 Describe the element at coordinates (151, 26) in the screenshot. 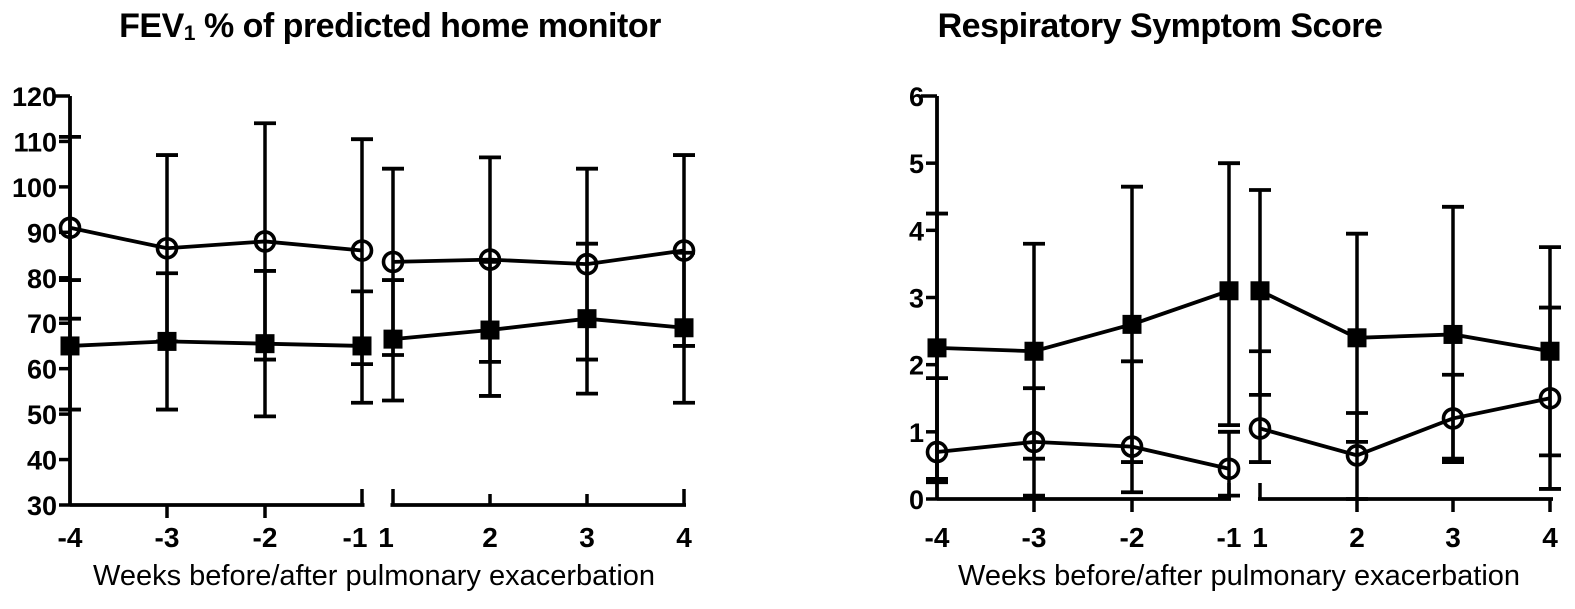

I see `chart1-title-prefix: FEV` at that location.